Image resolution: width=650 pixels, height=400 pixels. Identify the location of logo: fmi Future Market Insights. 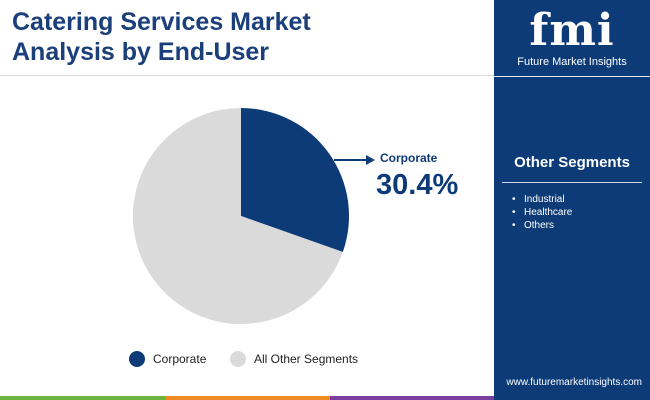
(572, 37).